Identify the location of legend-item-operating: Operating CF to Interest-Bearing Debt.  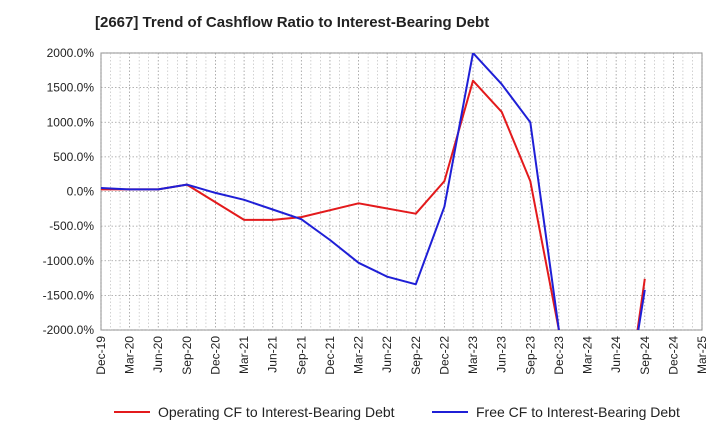
(254, 412).